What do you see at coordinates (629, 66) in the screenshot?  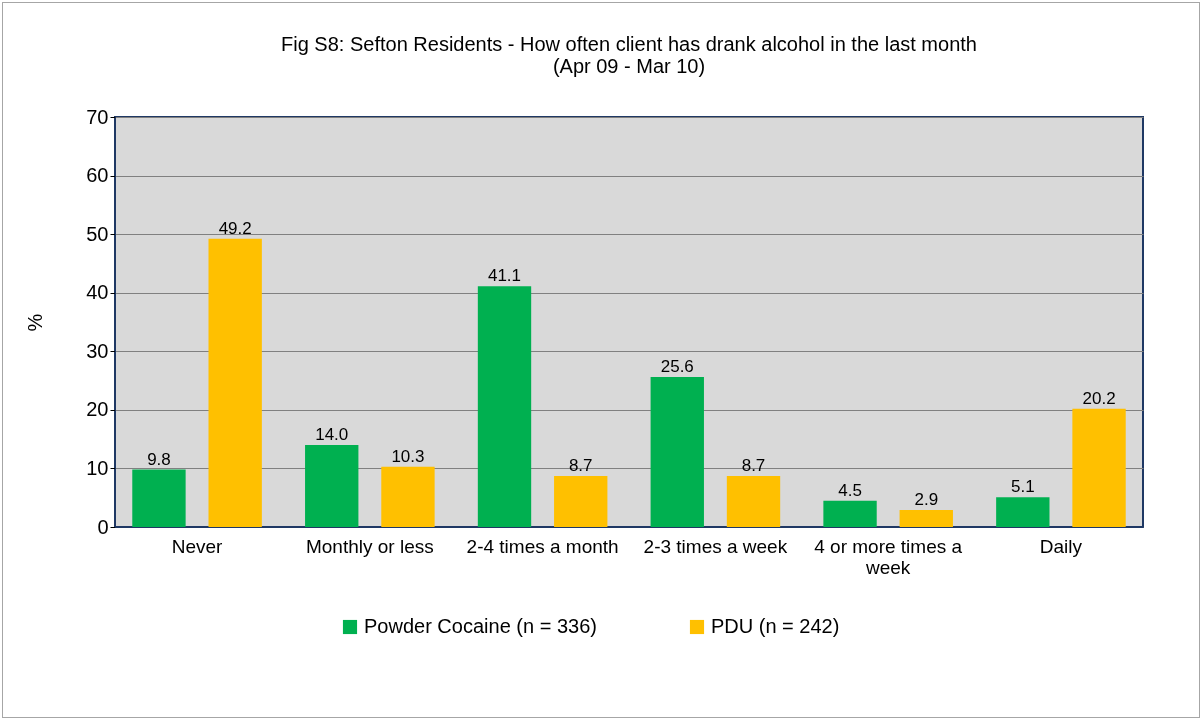 I see `text: (Apr 09 - Mar 10)` at bounding box center [629, 66].